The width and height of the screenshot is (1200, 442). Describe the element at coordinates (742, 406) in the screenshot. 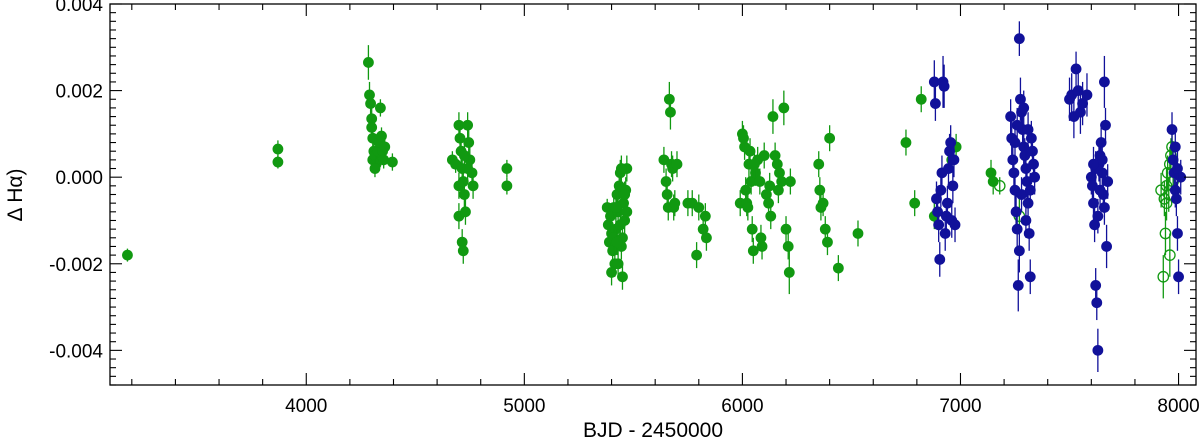

I see `x-tick-label: 6000` at that location.